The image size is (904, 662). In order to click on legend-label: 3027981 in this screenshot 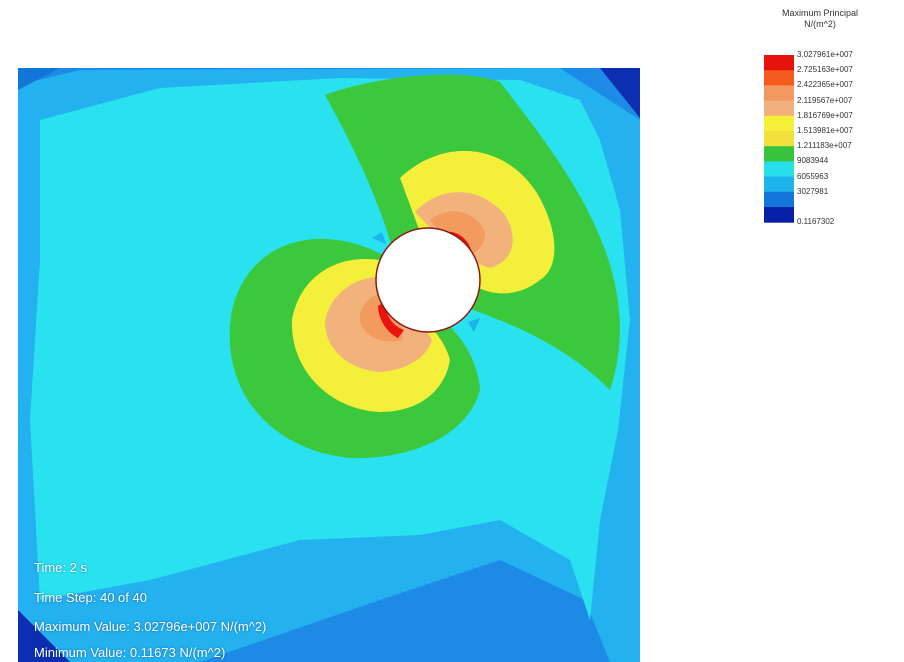, I will do `click(813, 191)`.